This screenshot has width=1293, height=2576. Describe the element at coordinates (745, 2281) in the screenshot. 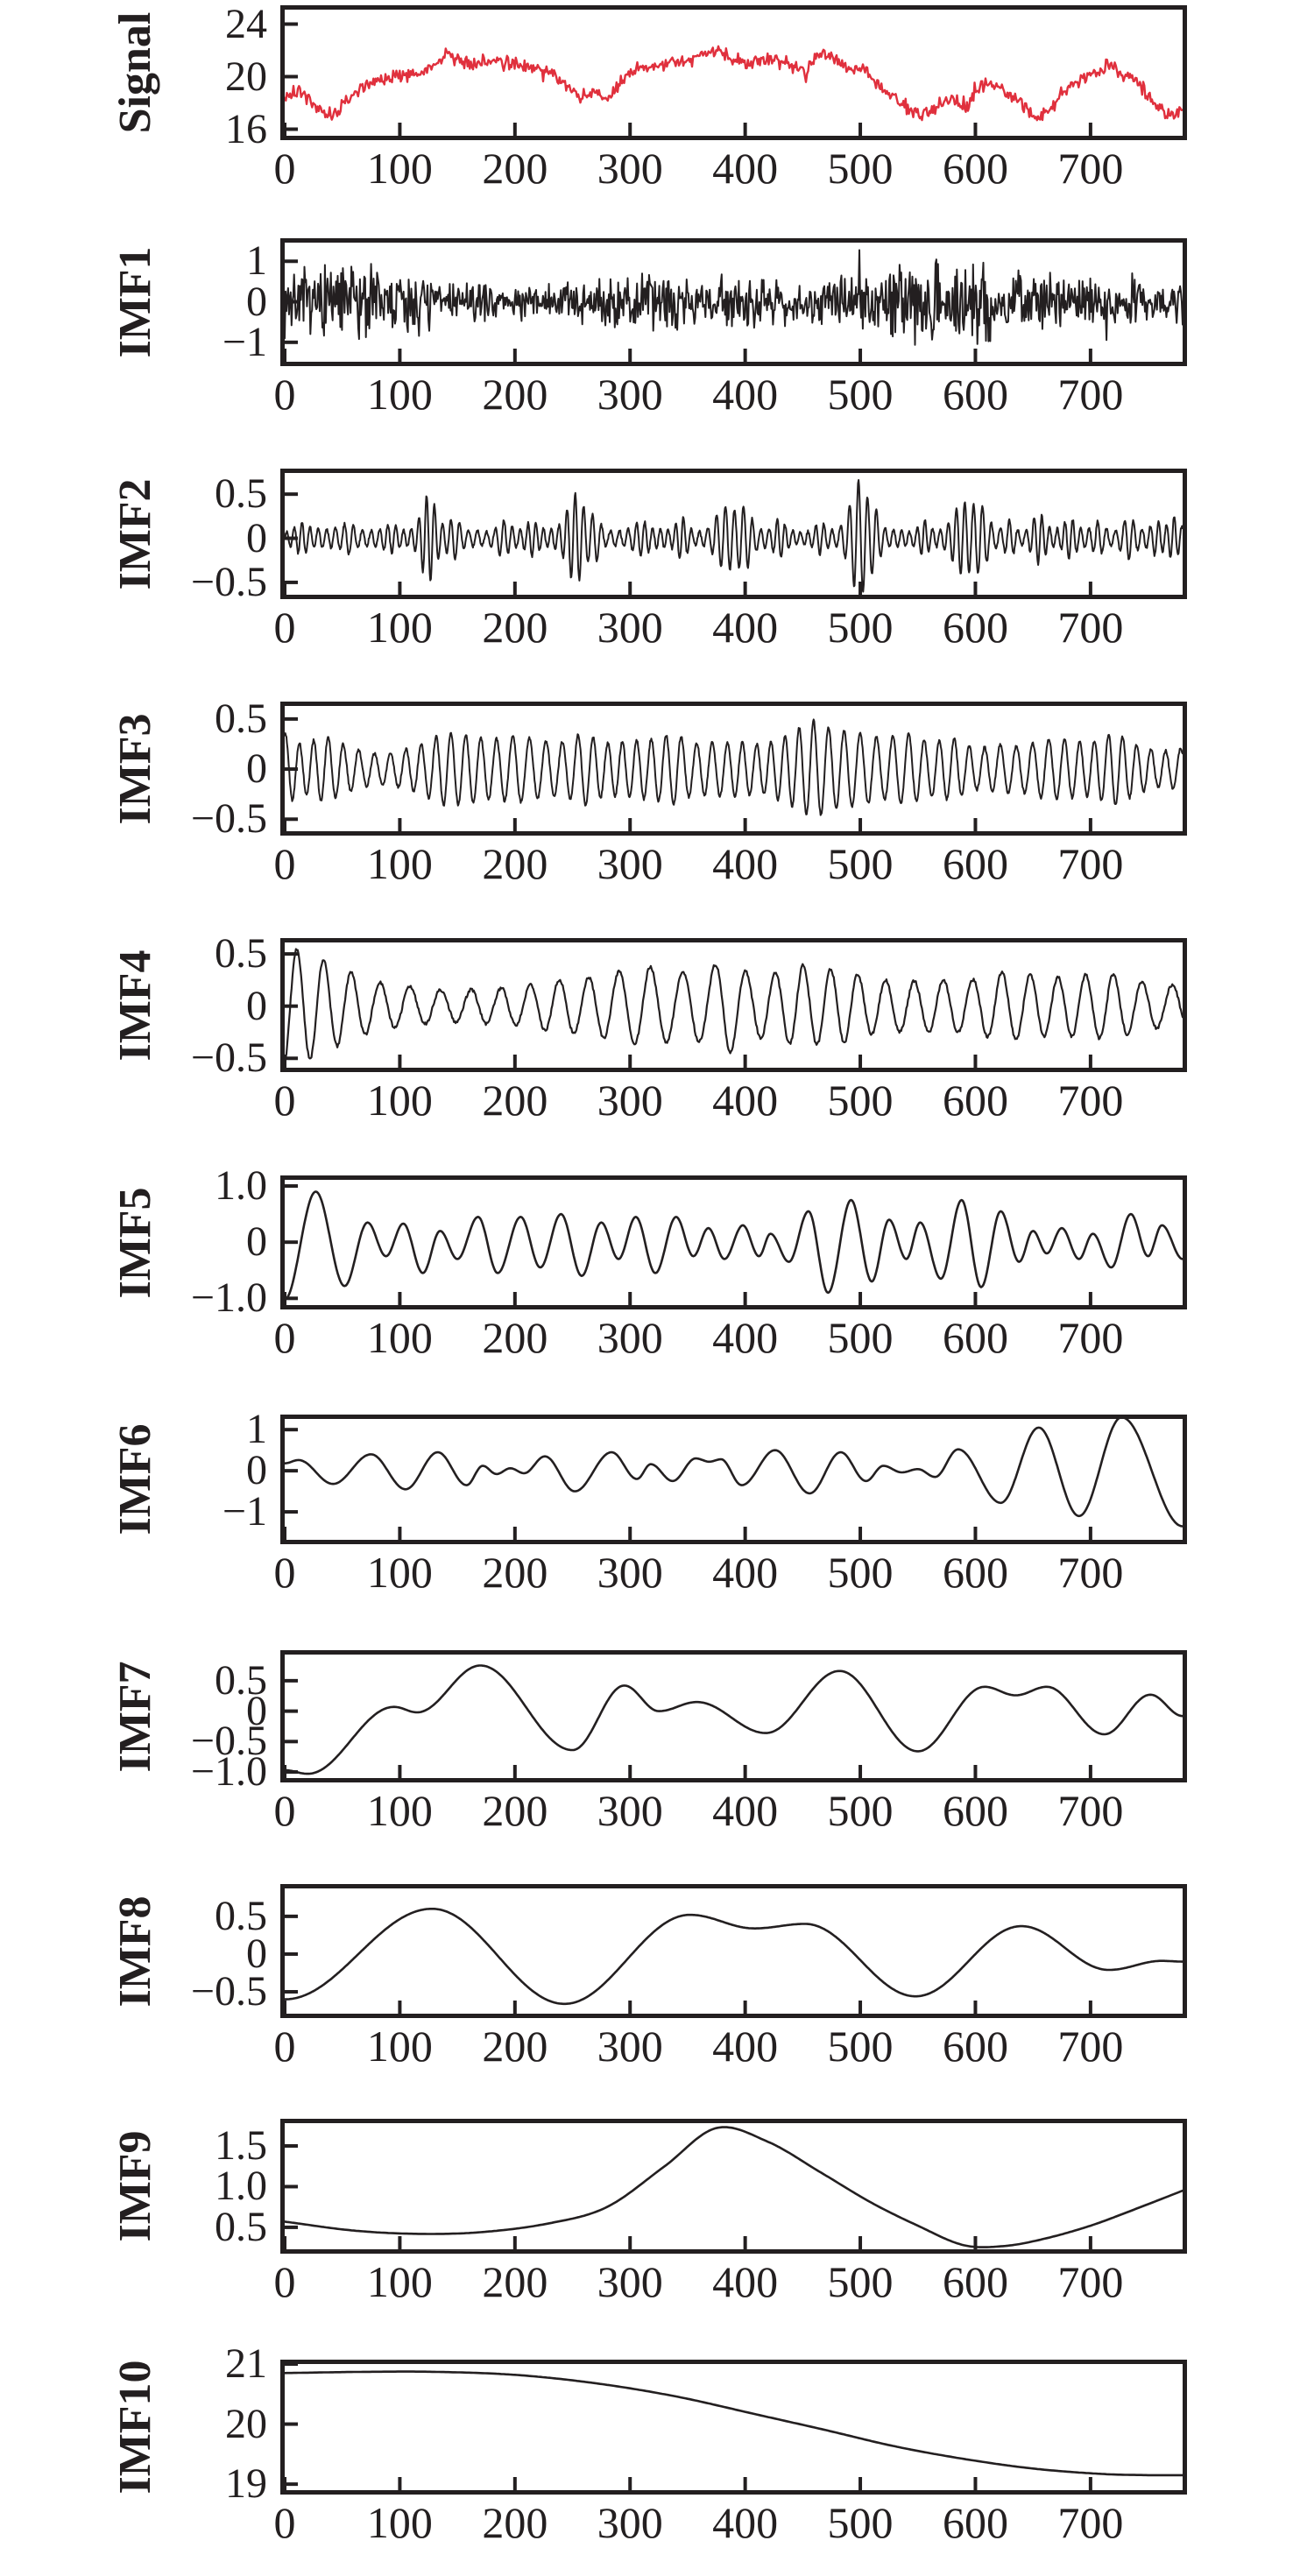

I see `xtick-label-imf9: 400` at that location.